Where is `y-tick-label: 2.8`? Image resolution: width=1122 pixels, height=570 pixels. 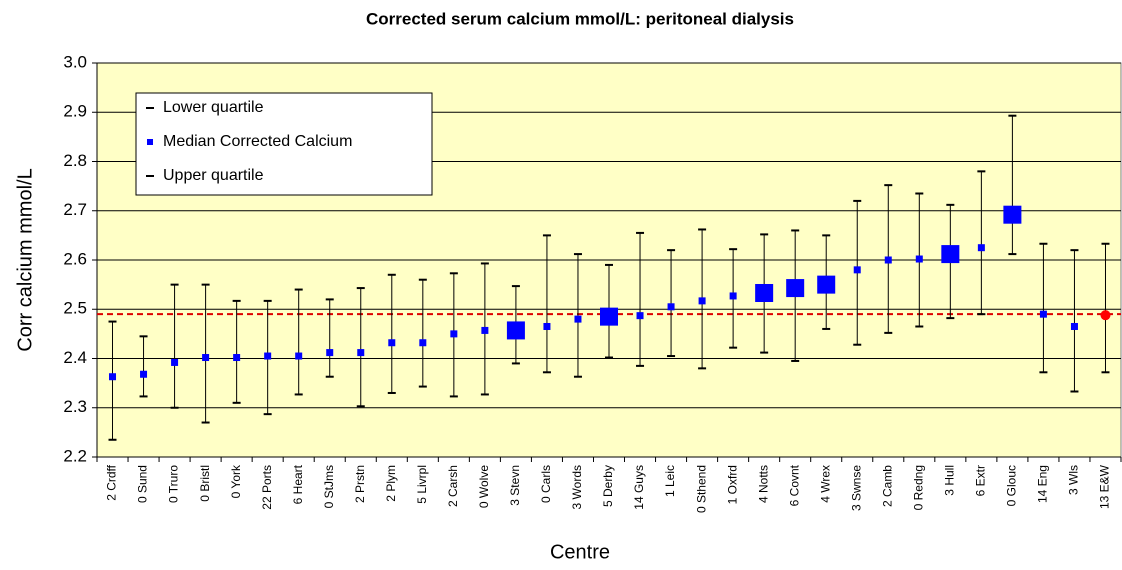
y-tick-label: 2.8 is located at coordinates (75, 160).